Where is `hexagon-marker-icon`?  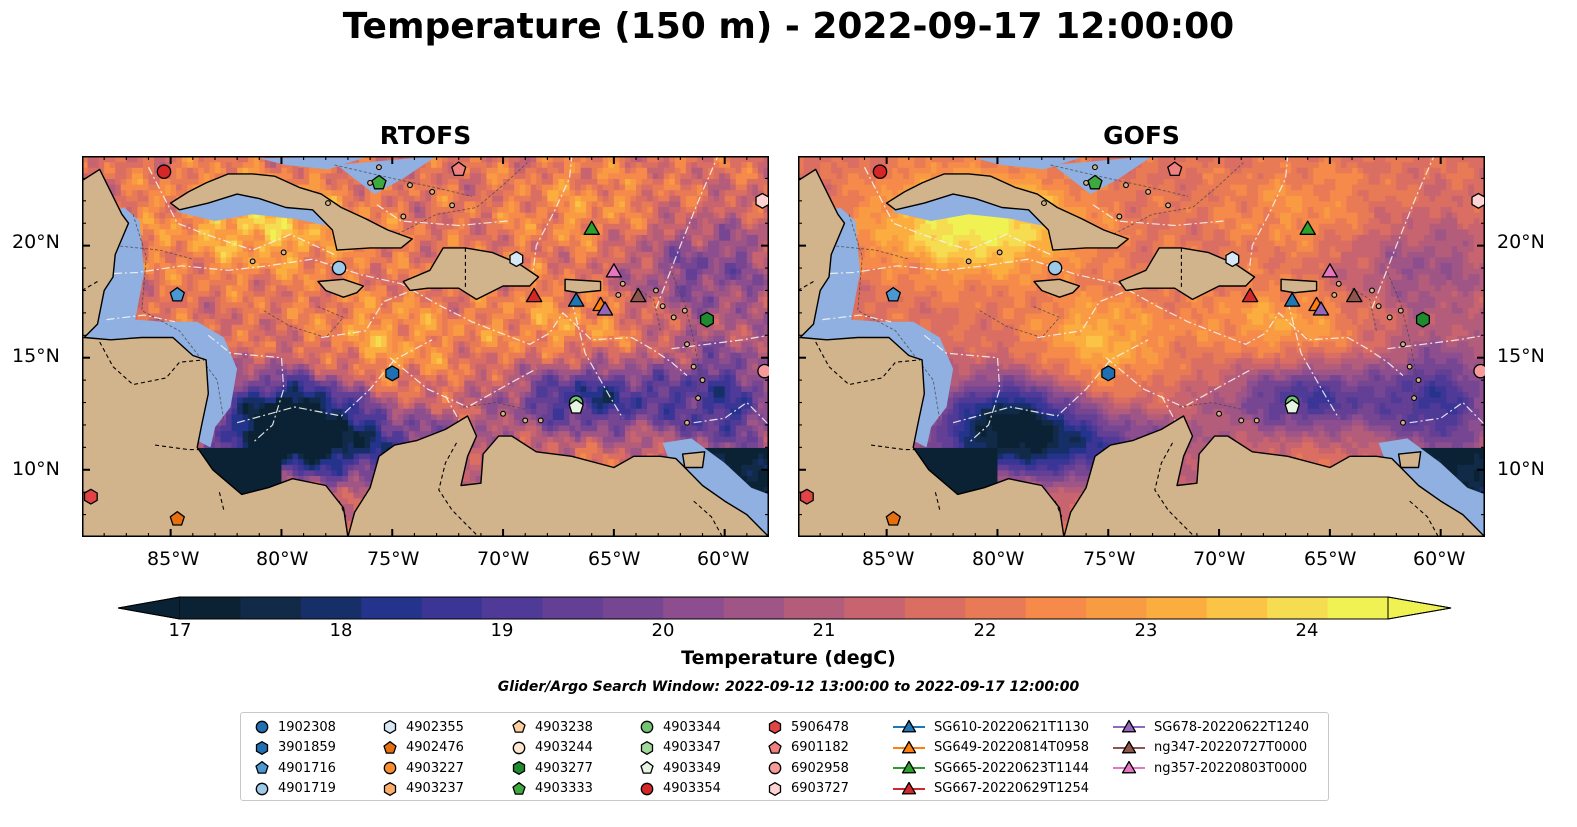 hexagon-marker-icon is located at coordinates (519, 768).